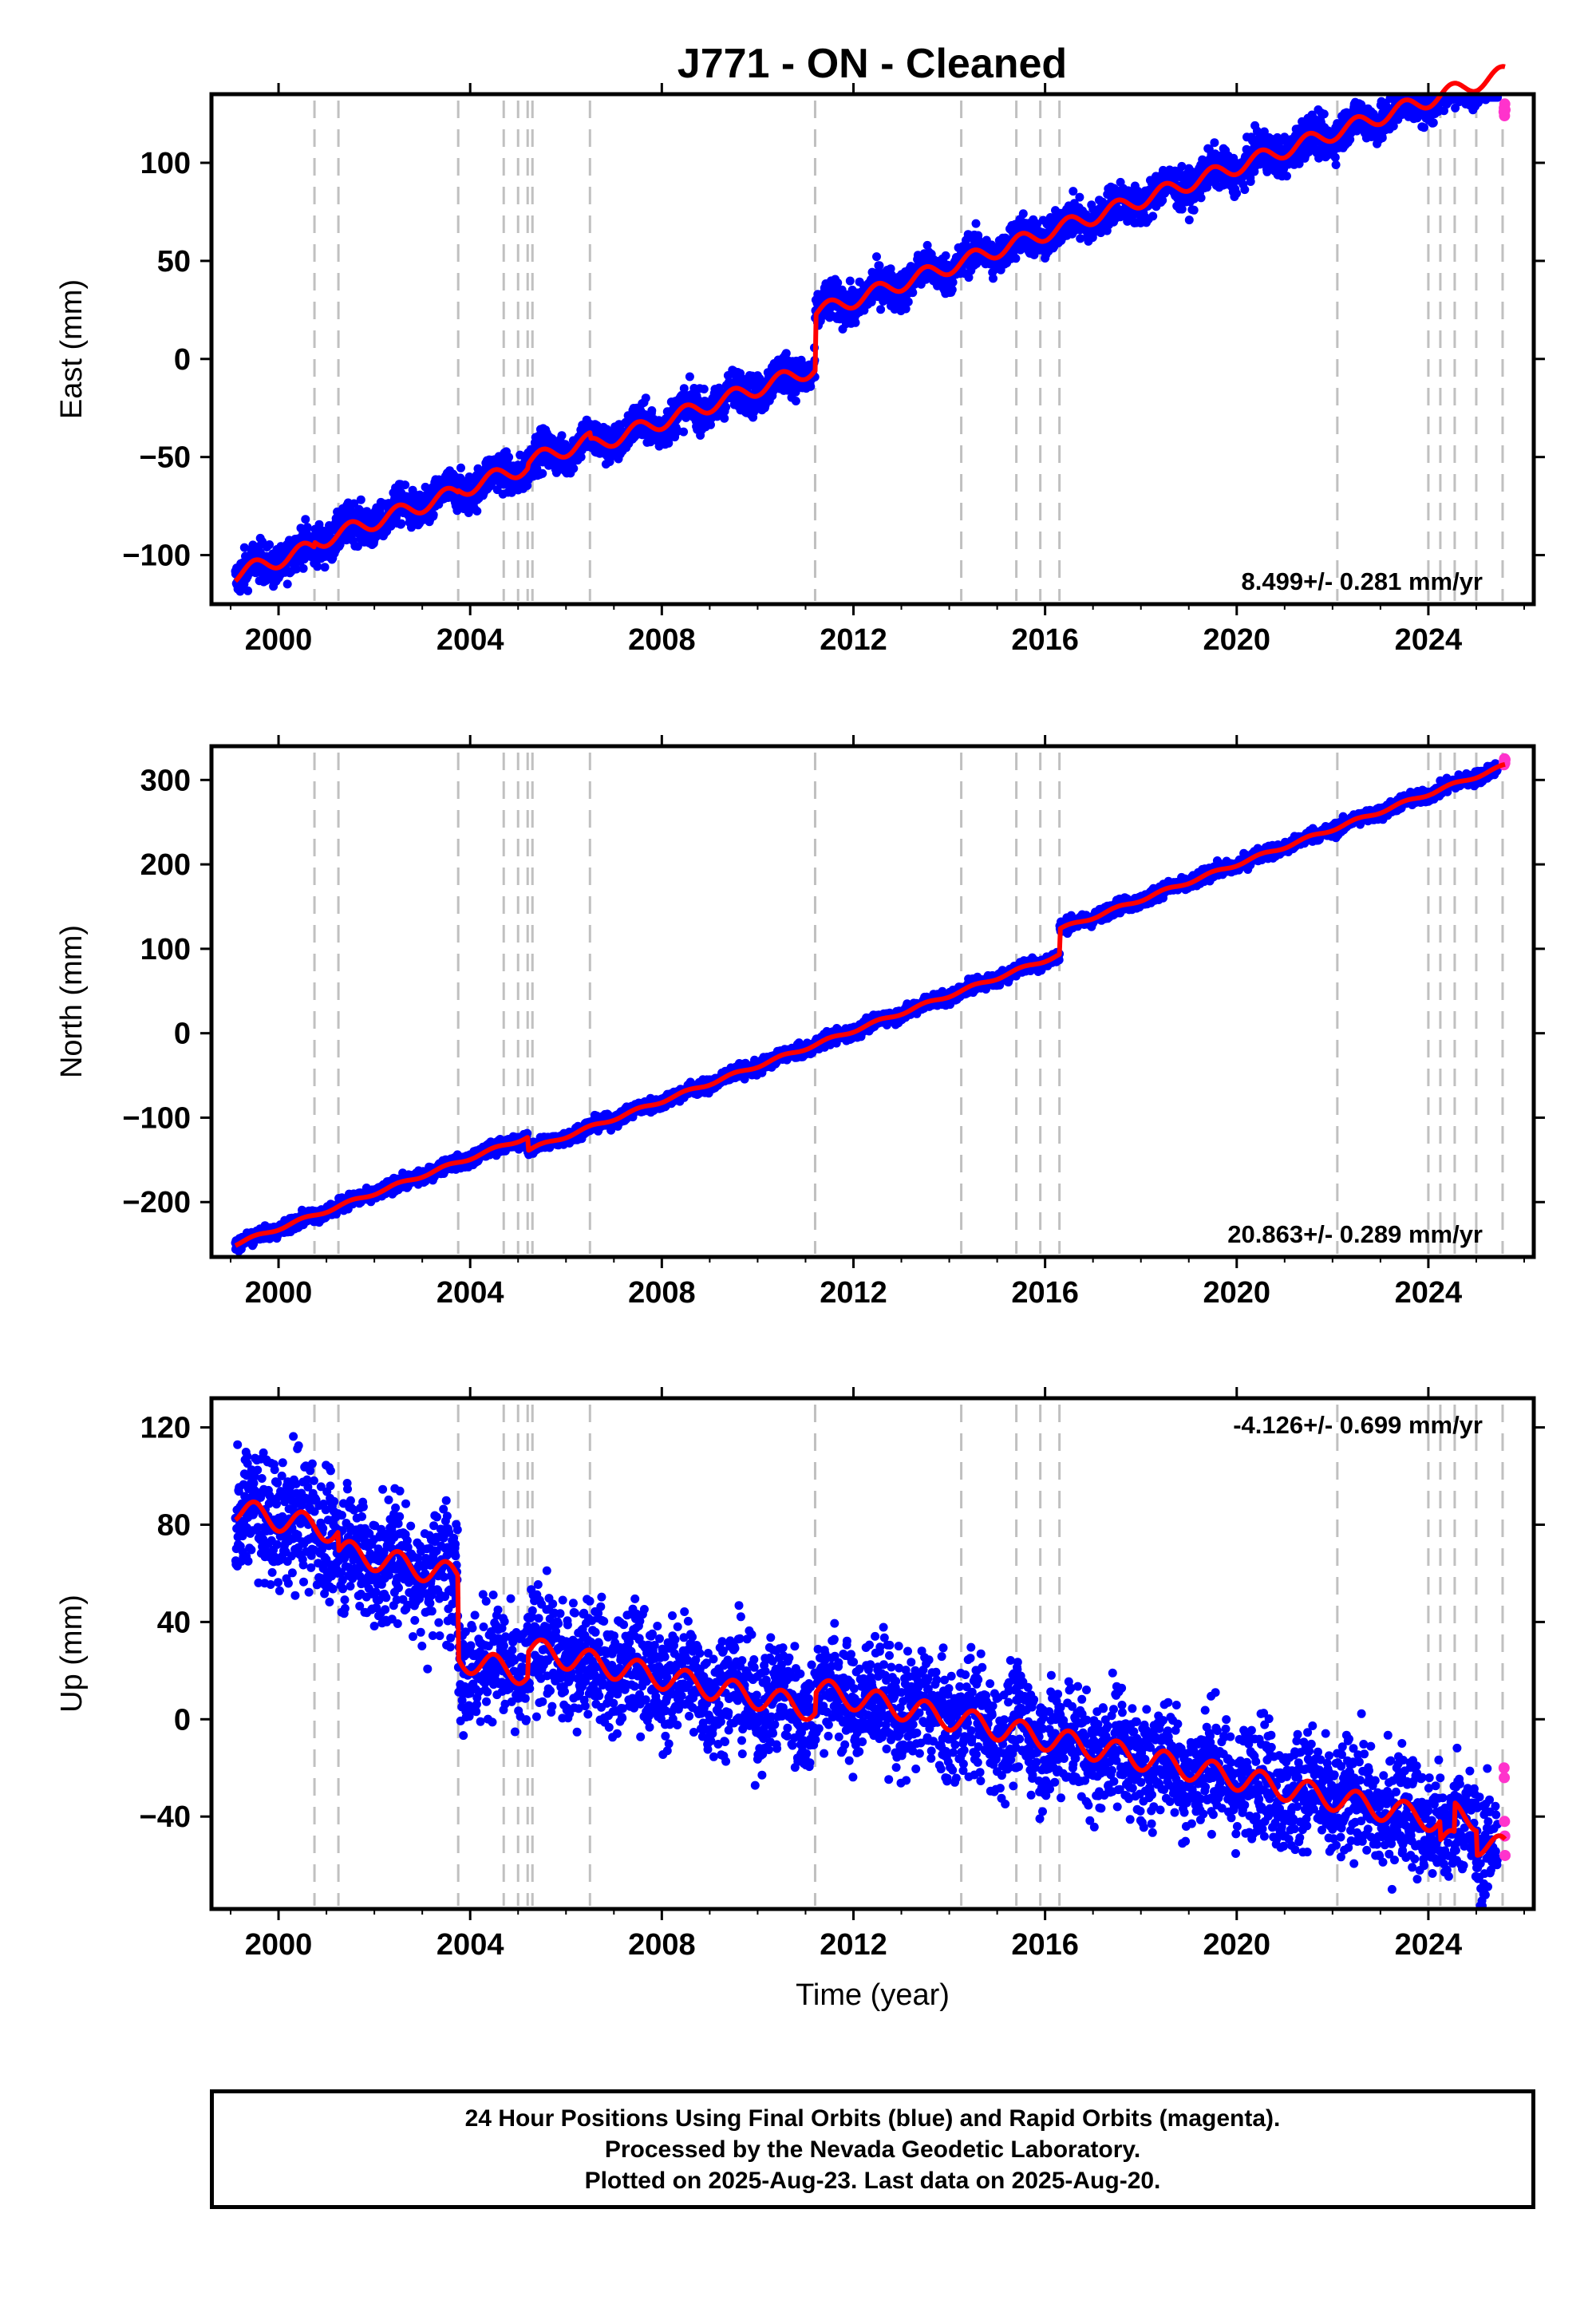 The image size is (1596, 2316). I want to click on y-axis-label: East (mm), so click(72, 349).